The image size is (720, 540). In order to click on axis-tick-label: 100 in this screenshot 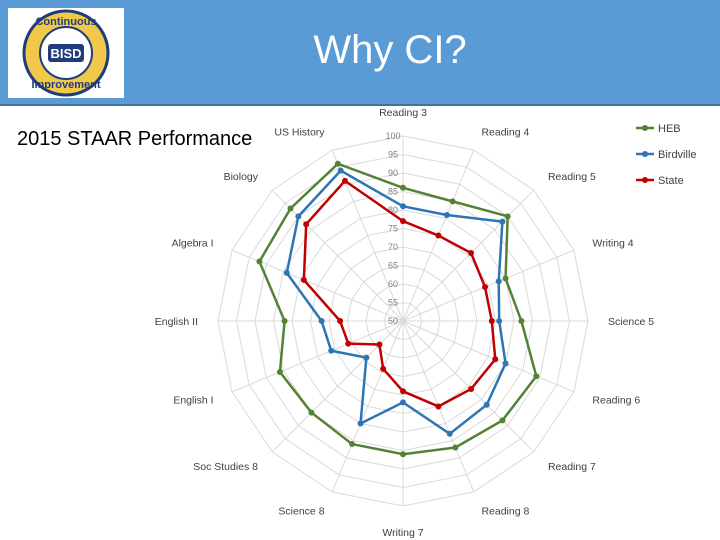, I will do `click(392, 136)`.